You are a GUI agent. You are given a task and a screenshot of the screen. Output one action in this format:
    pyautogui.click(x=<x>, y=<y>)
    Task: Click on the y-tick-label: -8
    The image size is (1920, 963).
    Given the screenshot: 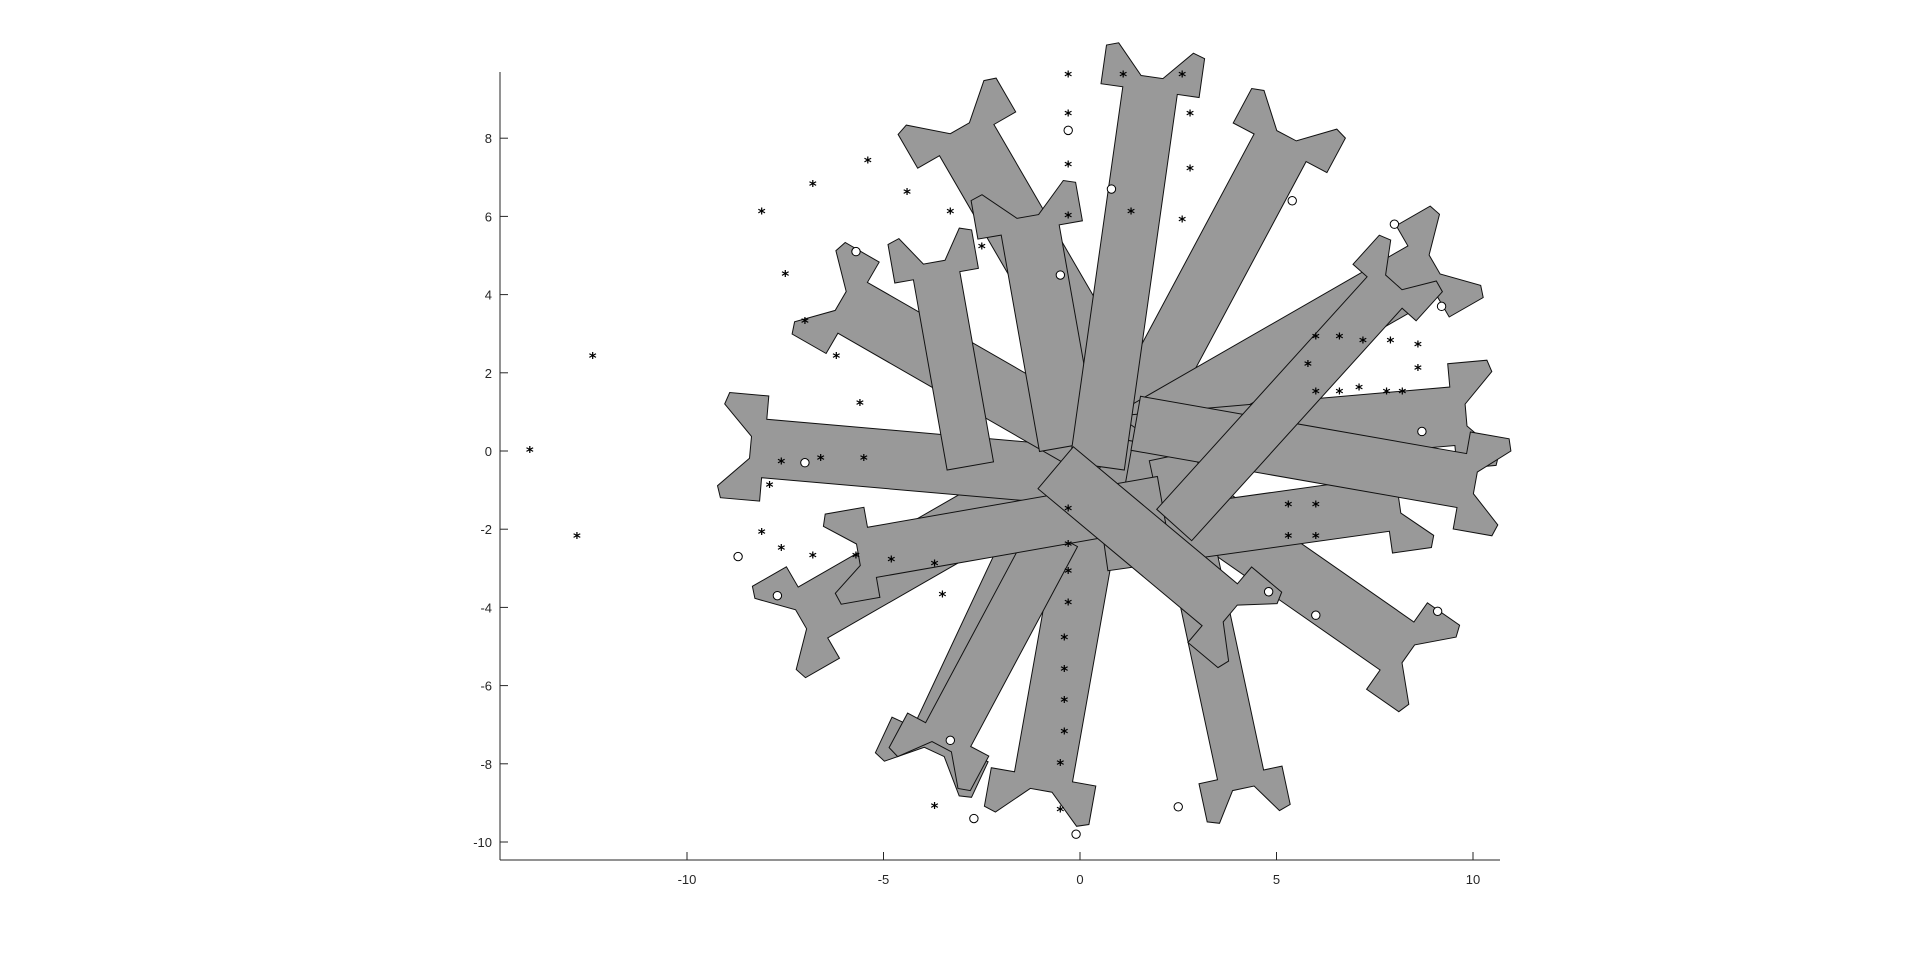 What is the action you would take?
    pyautogui.click(x=486, y=764)
    